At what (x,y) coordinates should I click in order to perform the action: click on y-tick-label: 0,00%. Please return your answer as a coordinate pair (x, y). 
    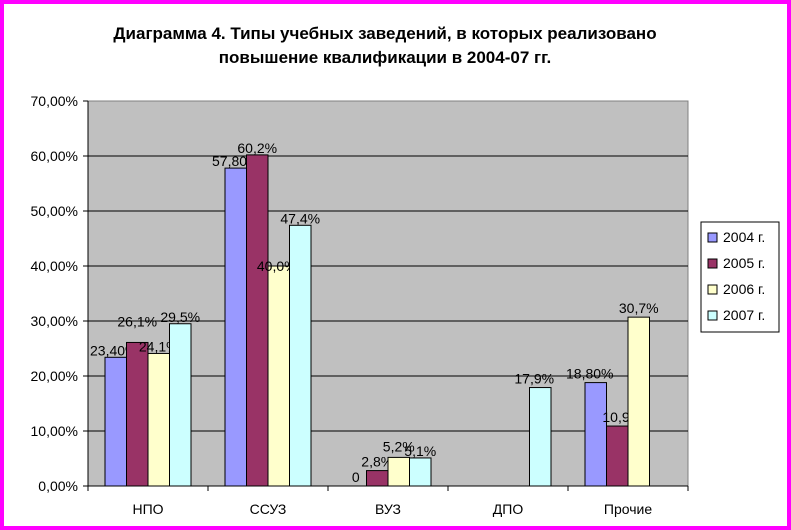
    Looking at the image, I should click on (58, 486).